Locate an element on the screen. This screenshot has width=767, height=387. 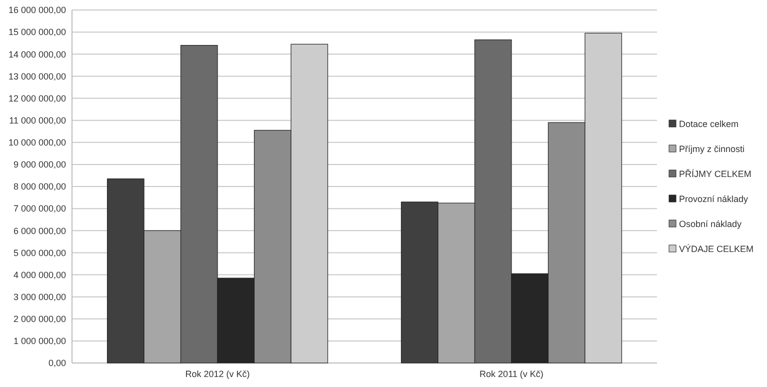
y-tick-label: 3 000 000,00 is located at coordinates (39, 297).